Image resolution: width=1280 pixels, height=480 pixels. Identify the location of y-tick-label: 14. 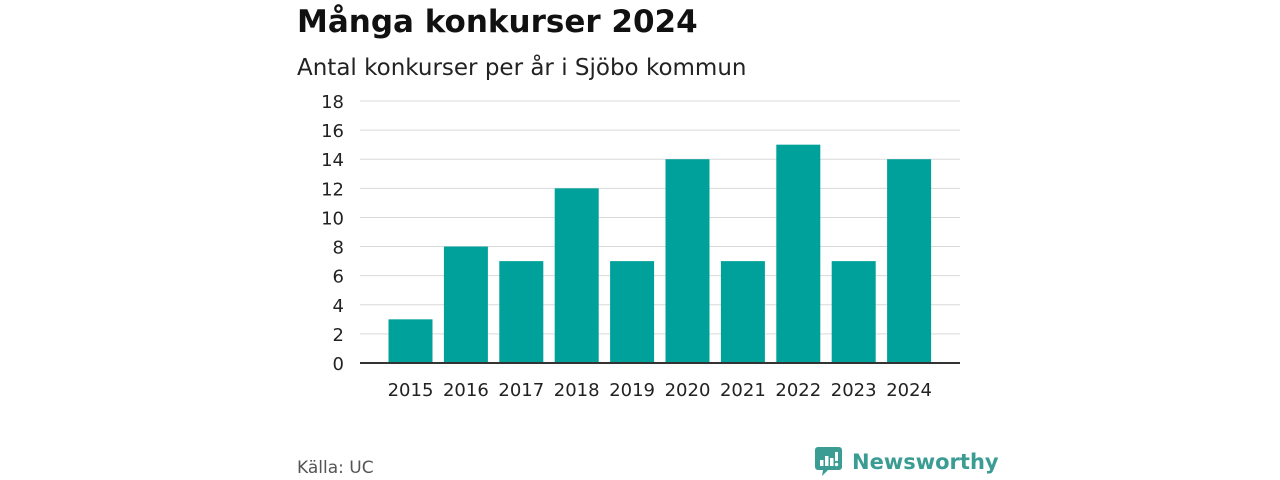
(332, 160).